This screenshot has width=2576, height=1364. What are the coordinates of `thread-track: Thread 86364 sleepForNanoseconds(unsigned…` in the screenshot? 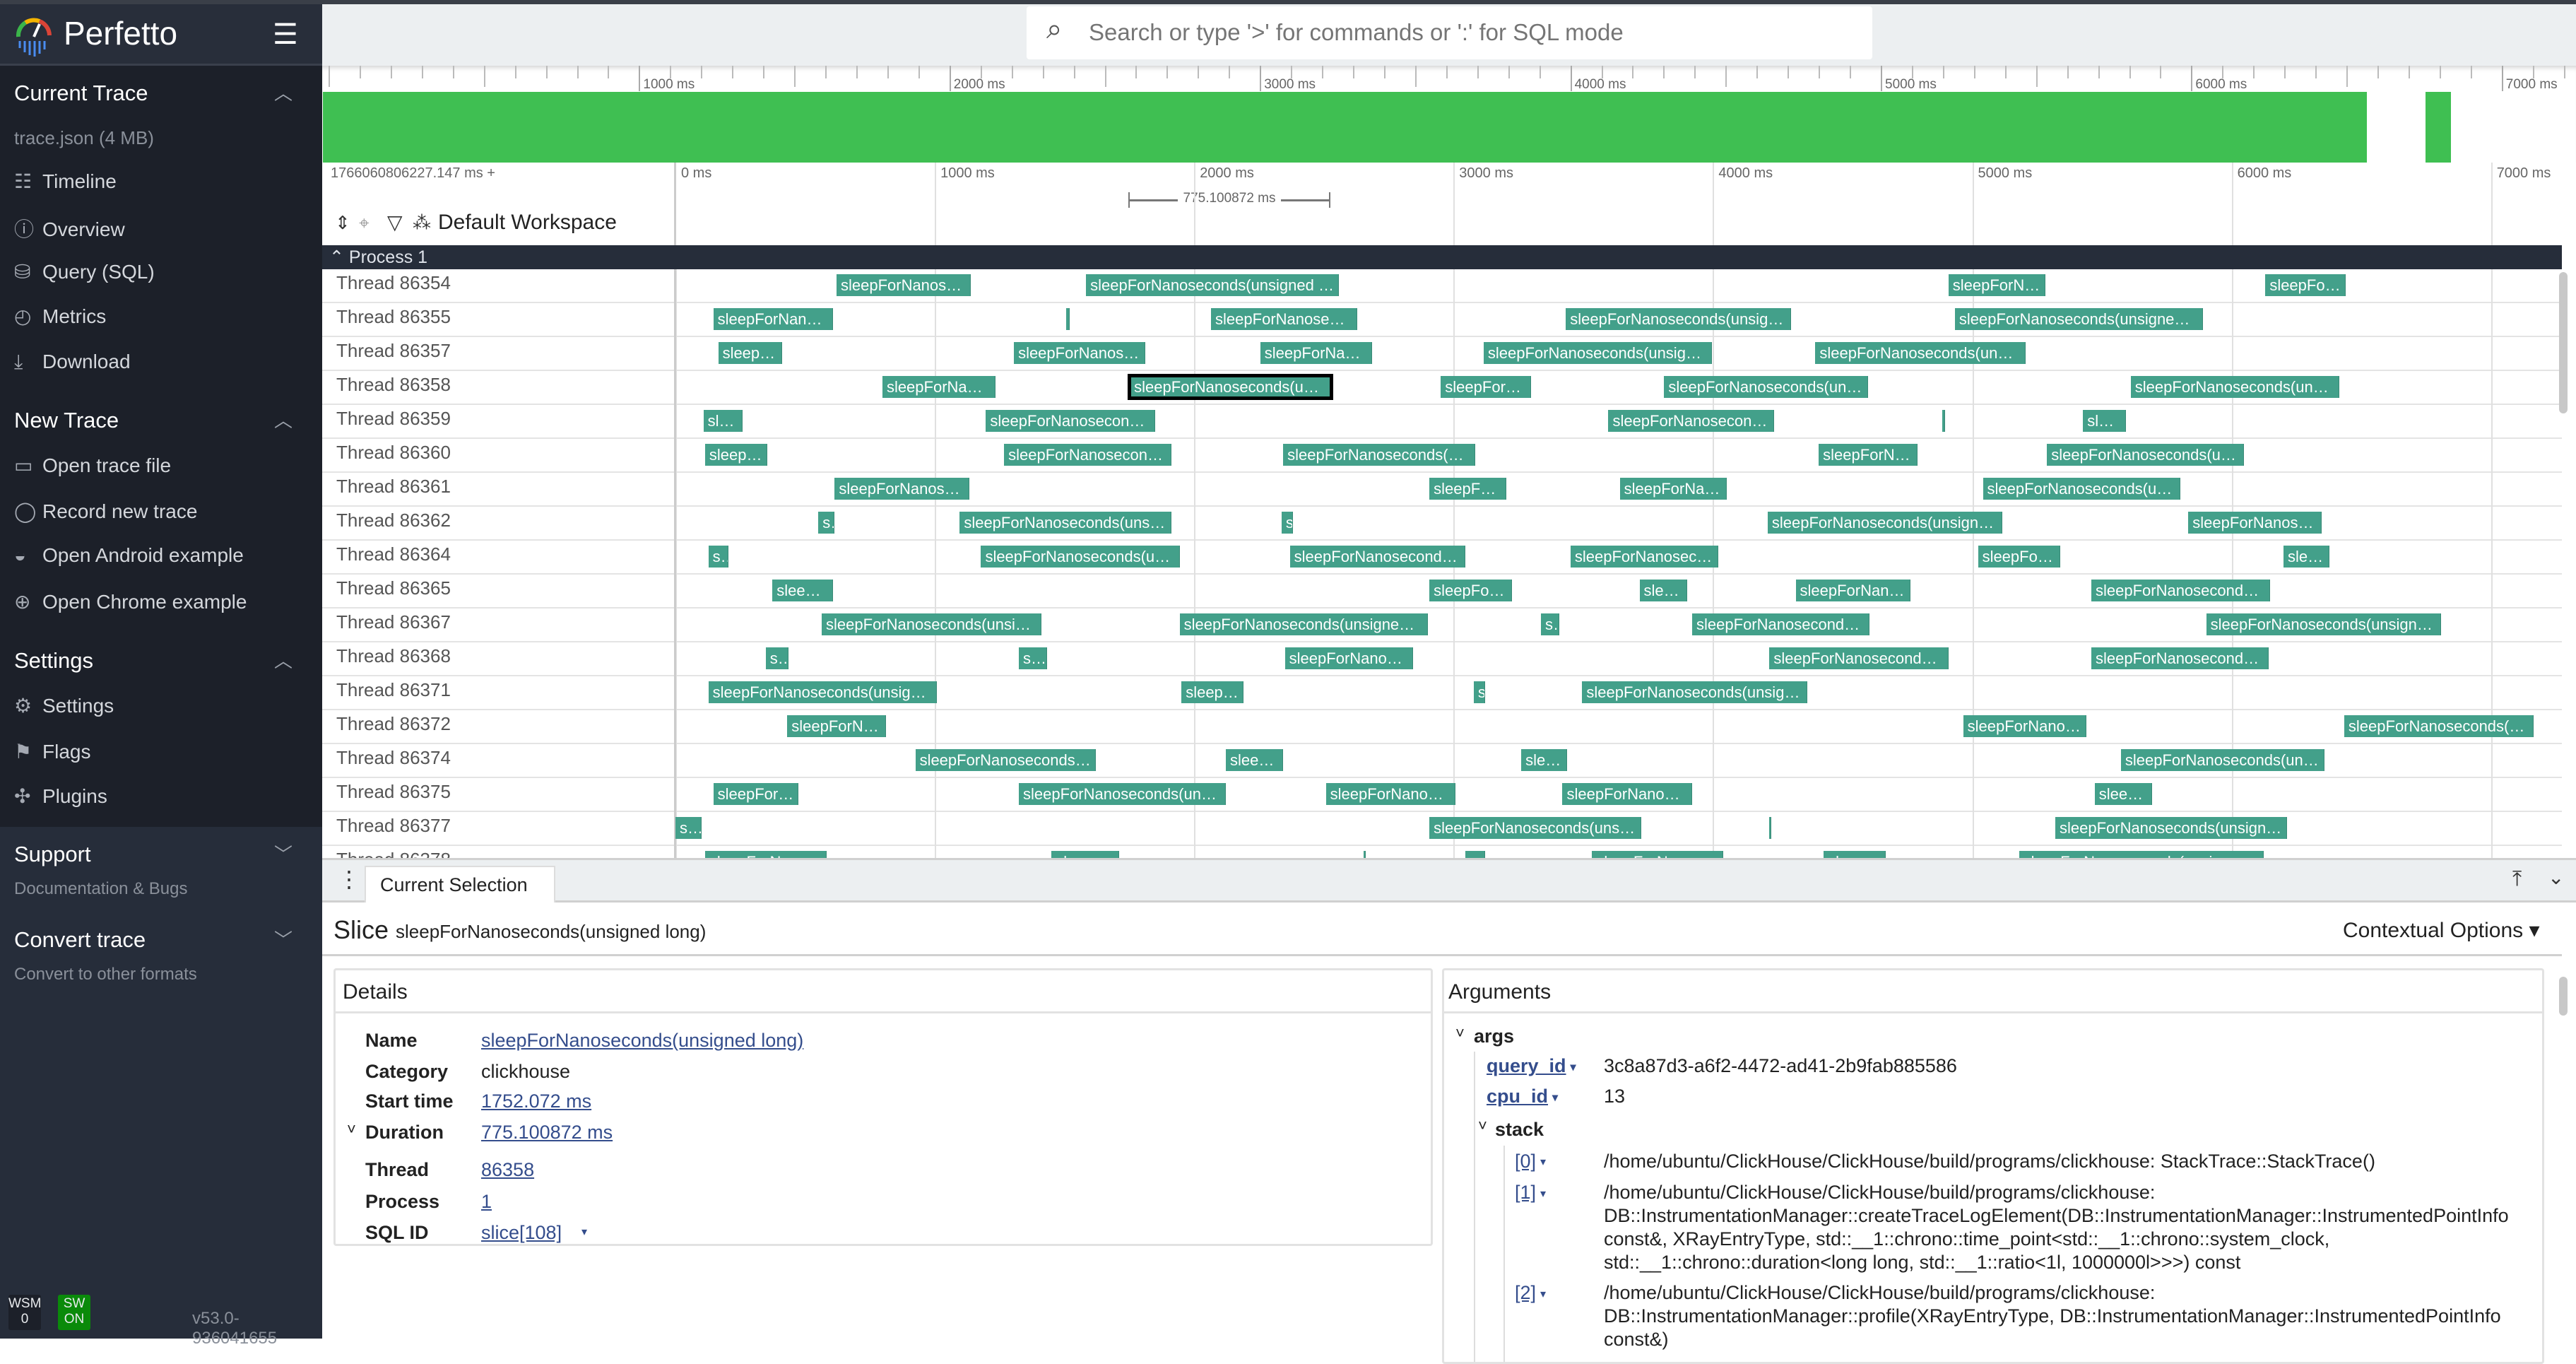 It's located at (1442, 558).